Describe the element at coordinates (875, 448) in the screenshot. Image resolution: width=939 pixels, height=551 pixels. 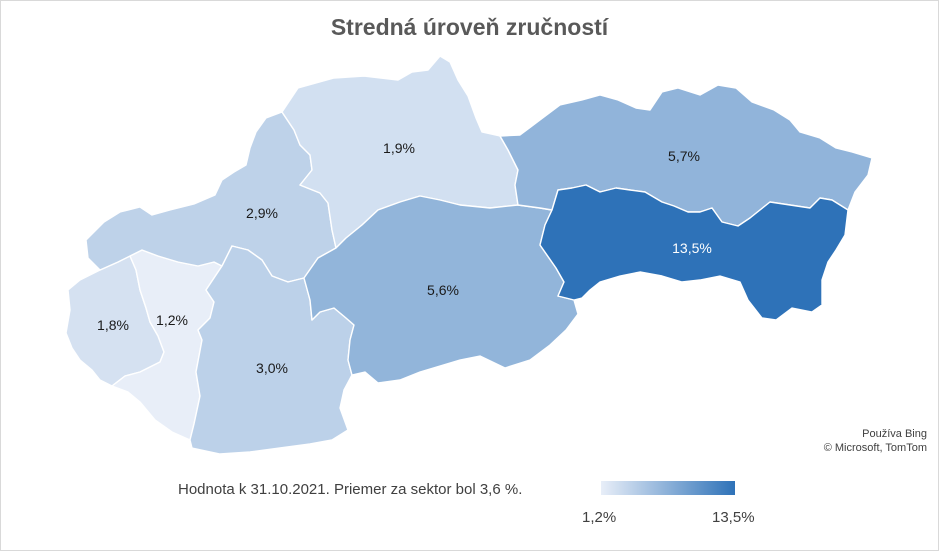
I see `attribution-copyright: © Microsoft, TomTom` at that location.